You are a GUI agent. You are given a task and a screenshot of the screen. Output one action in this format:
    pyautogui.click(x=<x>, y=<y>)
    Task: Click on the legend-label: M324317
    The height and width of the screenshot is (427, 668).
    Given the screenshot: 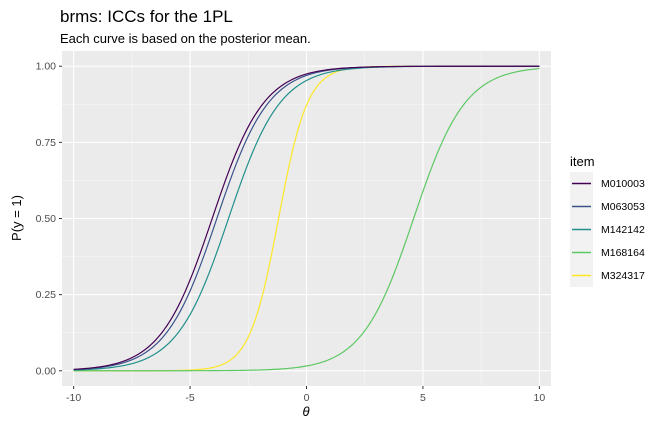 What is the action you would take?
    pyautogui.click(x=623, y=276)
    